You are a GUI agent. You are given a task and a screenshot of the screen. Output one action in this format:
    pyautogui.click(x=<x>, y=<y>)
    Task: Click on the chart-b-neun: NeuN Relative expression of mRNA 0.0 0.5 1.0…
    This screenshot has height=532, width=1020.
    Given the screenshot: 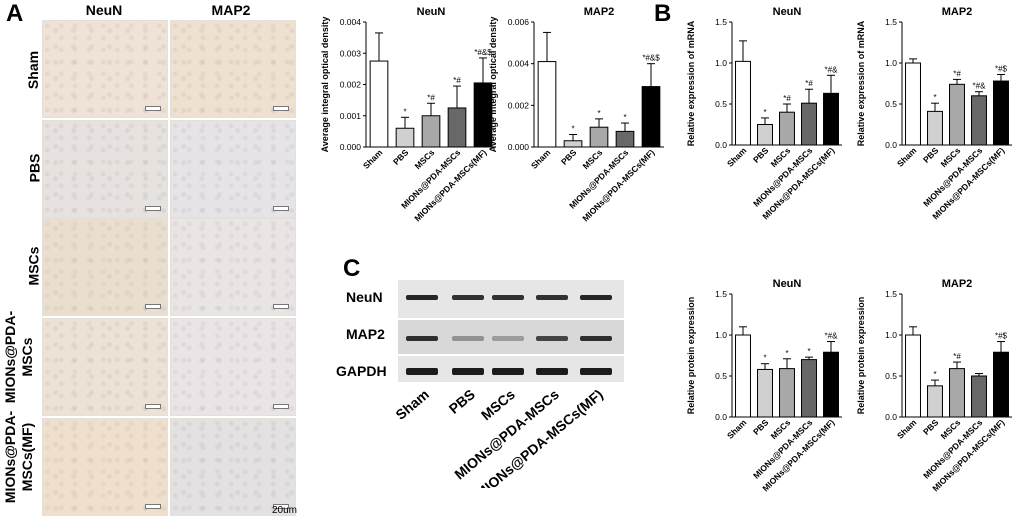 What is the action you would take?
    pyautogui.click(x=764, y=113)
    